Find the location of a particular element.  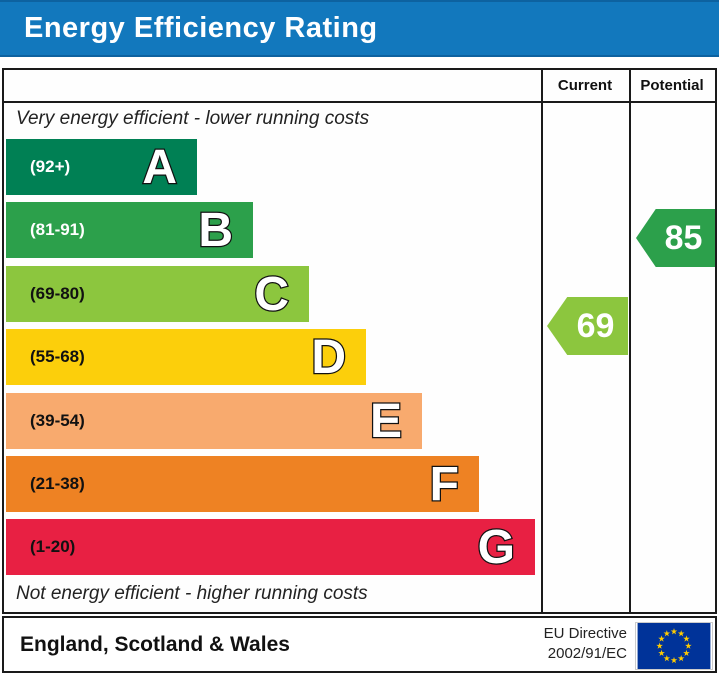

rating-band: (81-91) B is located at coordinates (129, 230).